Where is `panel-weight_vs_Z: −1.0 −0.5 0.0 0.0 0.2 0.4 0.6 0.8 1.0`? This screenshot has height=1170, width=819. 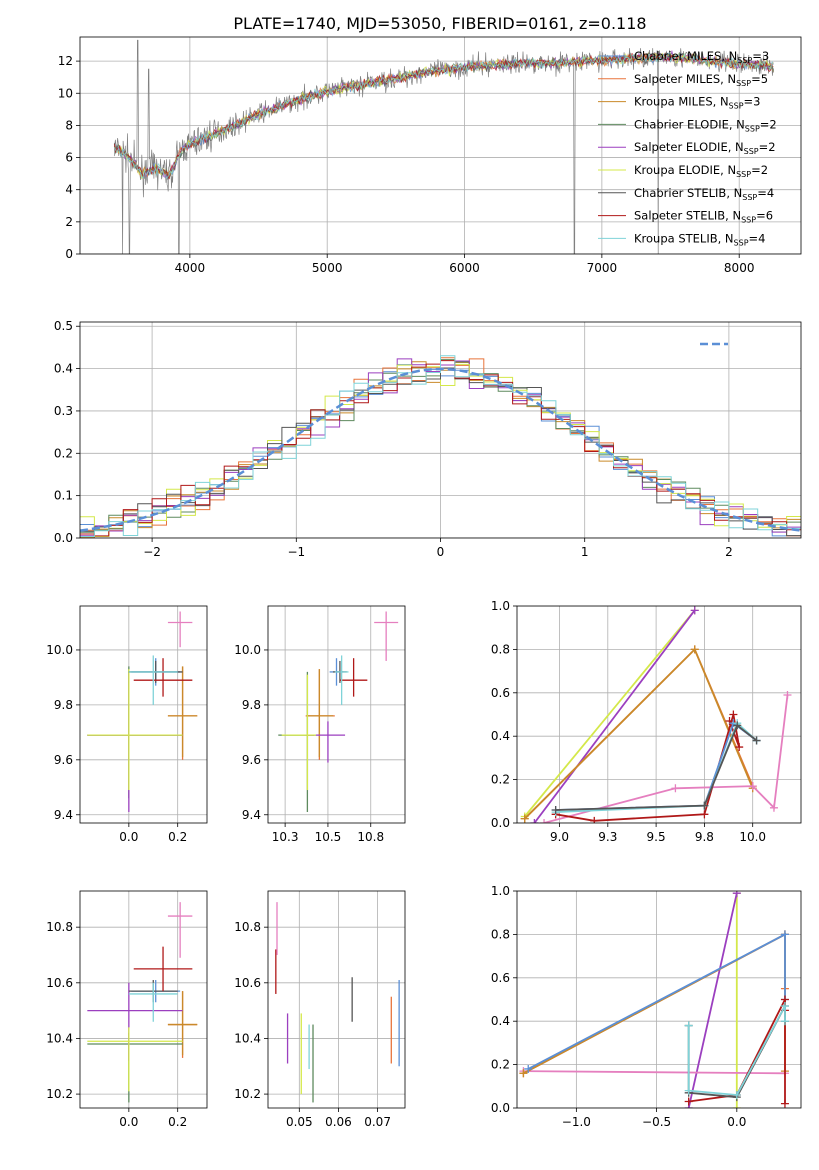 panel-weight_vs_Z: −1.0 −0.5 0.0 0.0 0.2 0.4 0.6 0.8 1.0 is located at coordinates (646, 1006).